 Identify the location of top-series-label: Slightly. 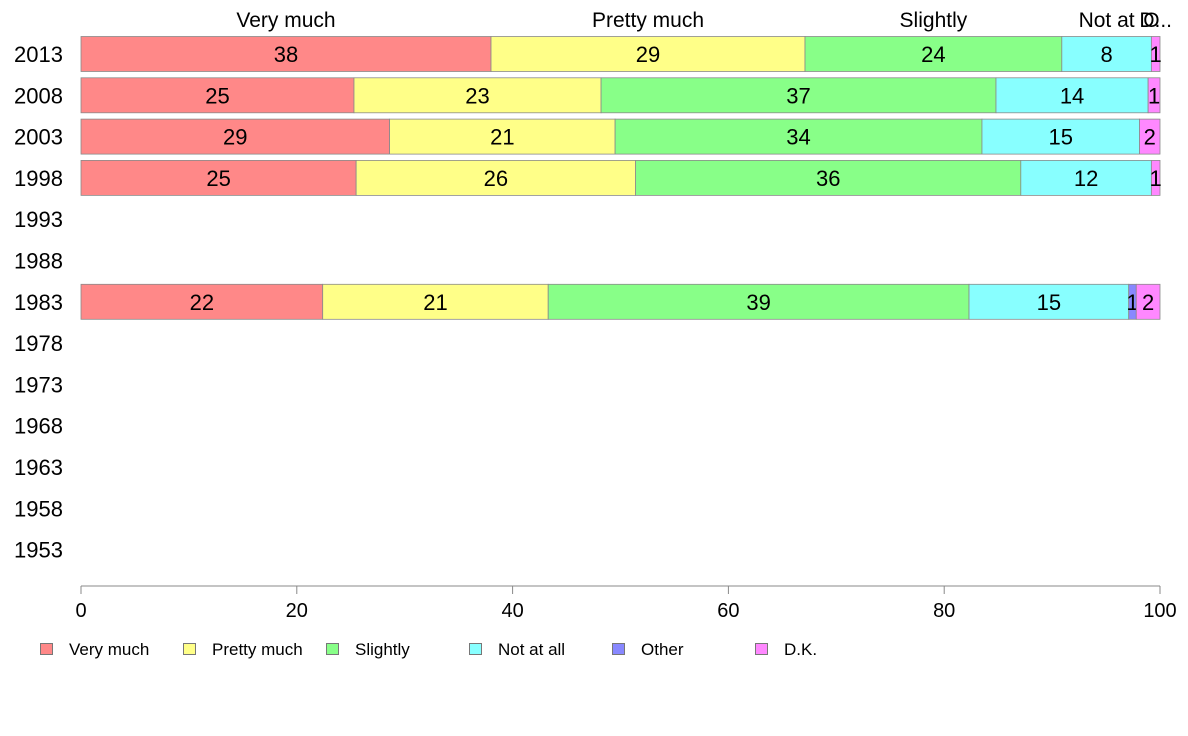
(934, 20).